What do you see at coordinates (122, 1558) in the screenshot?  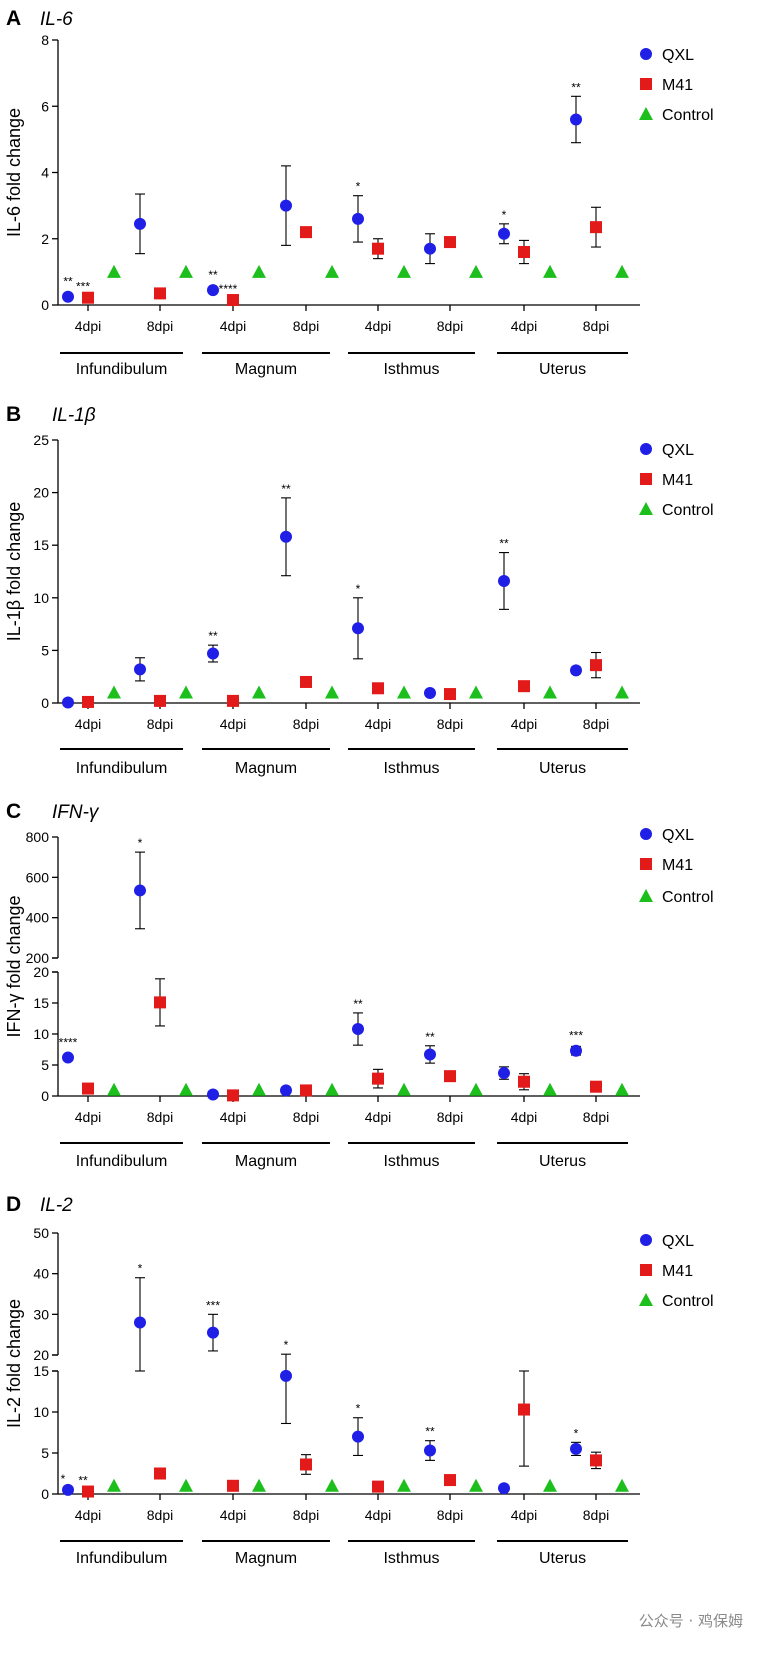 I see `group-label: Infundibulum` at bounding box center [122, 1558].